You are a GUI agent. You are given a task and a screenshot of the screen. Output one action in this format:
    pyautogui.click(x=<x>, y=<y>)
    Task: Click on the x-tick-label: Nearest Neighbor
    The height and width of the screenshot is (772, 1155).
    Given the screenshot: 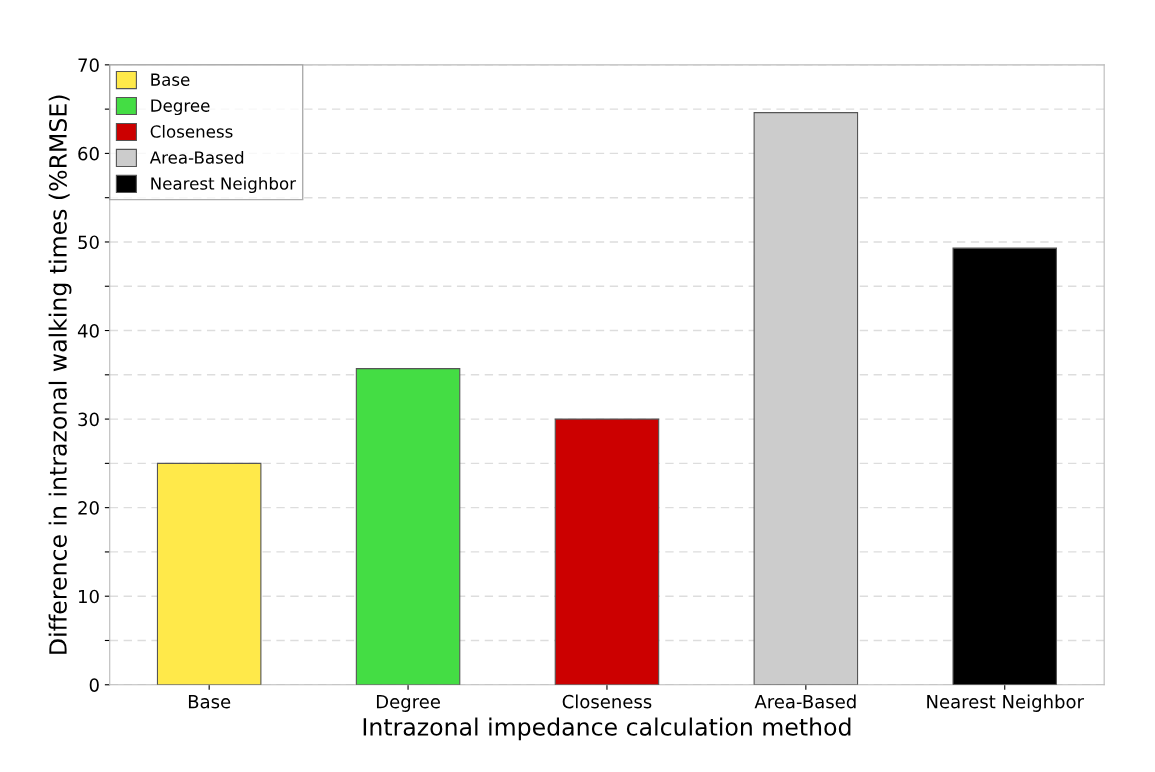 What is the action you would take?
    pyautogui.click(x=1005, y=703)
    